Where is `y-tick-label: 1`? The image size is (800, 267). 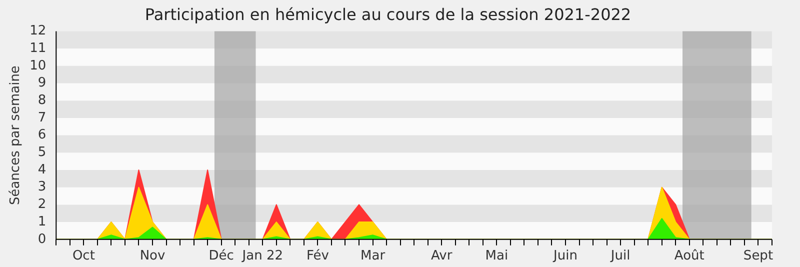
y-tick-label: 1 is located at coordinates (42, 222).